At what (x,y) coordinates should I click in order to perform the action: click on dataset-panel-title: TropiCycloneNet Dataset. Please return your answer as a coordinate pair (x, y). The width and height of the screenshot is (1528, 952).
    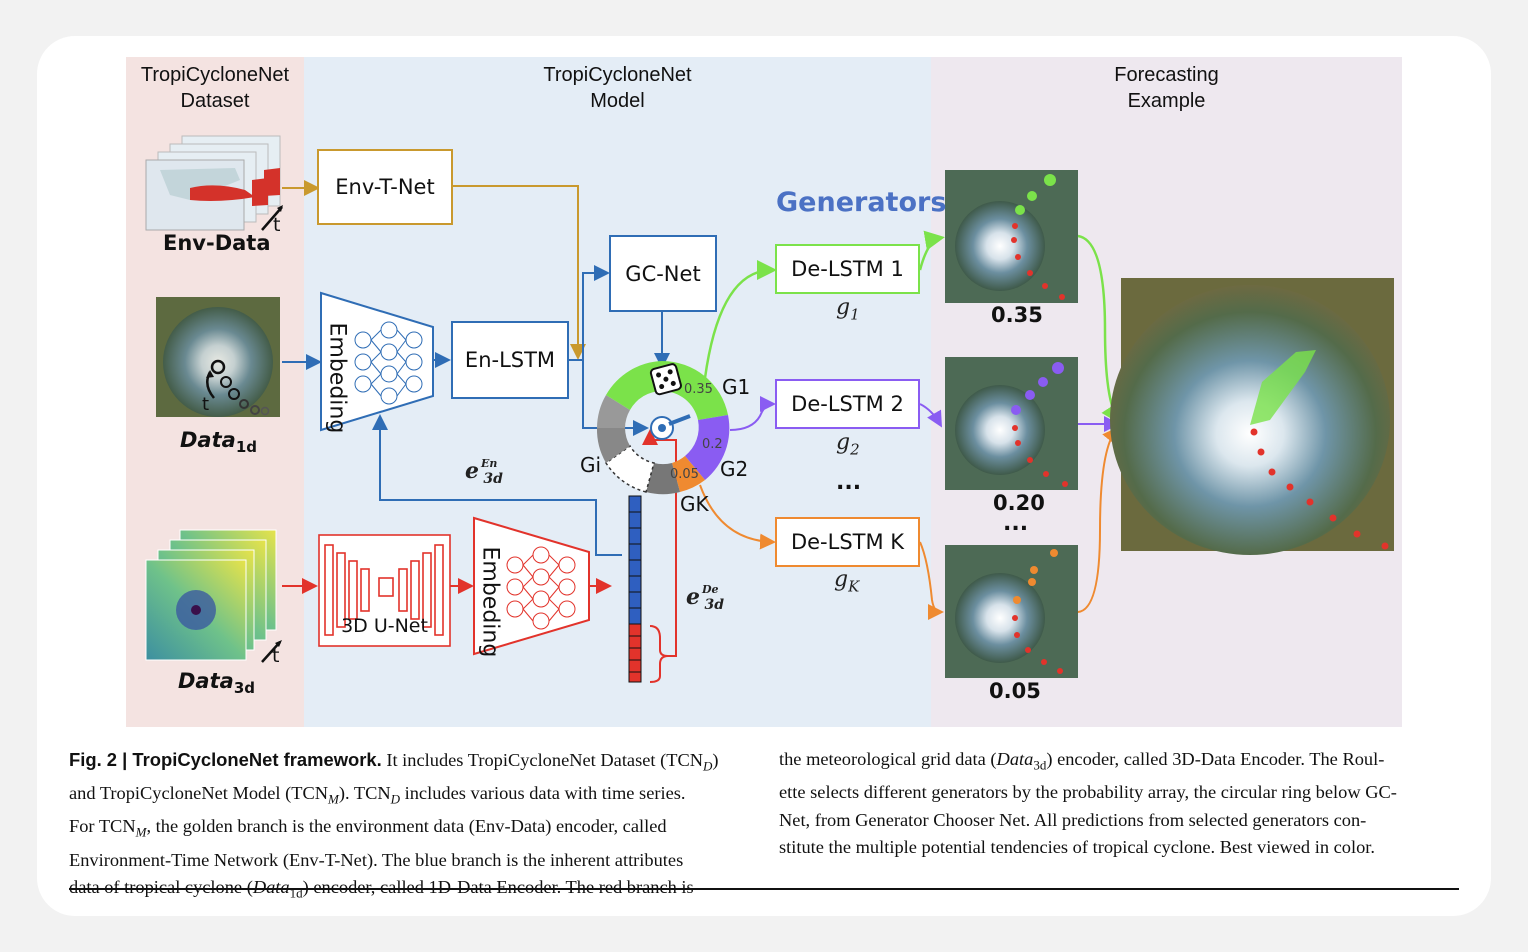
    Looking at the image, I should click on (215, 88).